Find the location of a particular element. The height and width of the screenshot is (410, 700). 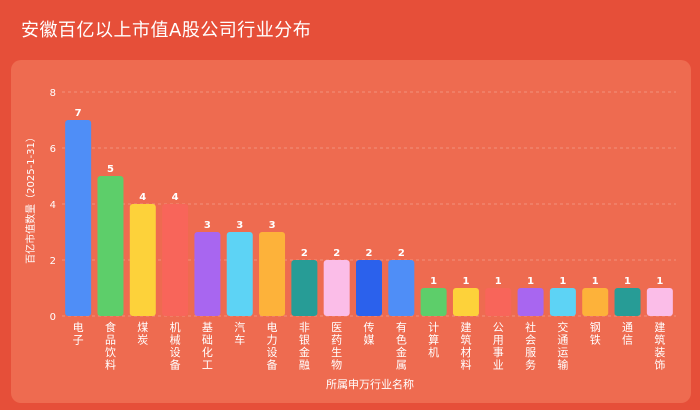

y-tick-label: 0 is located at coordinates (53, 317).